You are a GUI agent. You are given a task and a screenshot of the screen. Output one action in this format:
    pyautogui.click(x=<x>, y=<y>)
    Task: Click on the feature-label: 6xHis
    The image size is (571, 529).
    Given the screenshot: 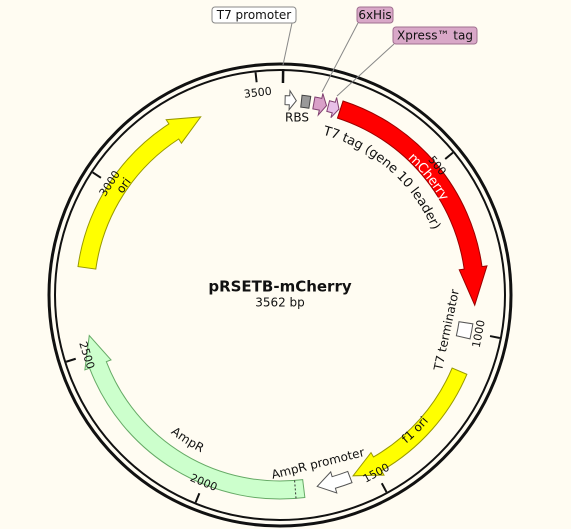 What is the action you would take?
    pyautogui.click(x=374, y=15)
    